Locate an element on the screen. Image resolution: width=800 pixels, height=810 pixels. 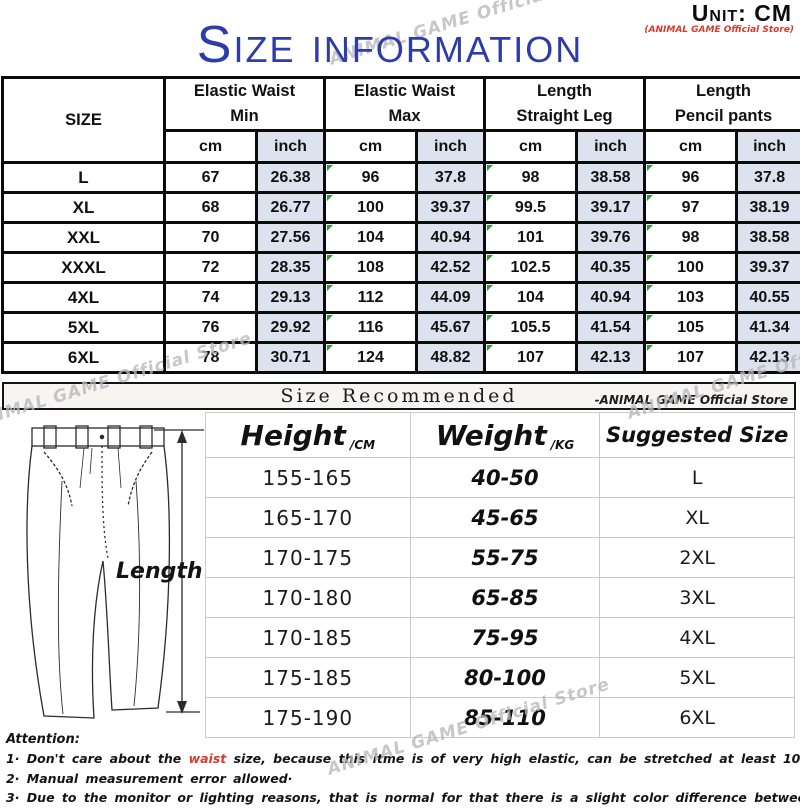
cm-value: 102.5 is located at coordinates (531, 268).